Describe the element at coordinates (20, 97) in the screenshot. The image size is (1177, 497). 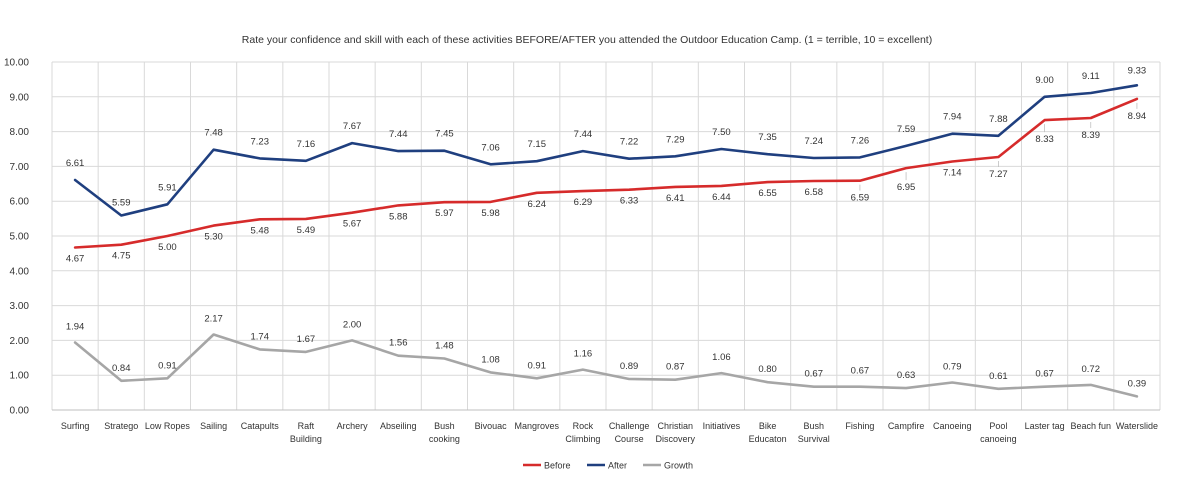
I see `y-tick-label: 9.00` at that location.